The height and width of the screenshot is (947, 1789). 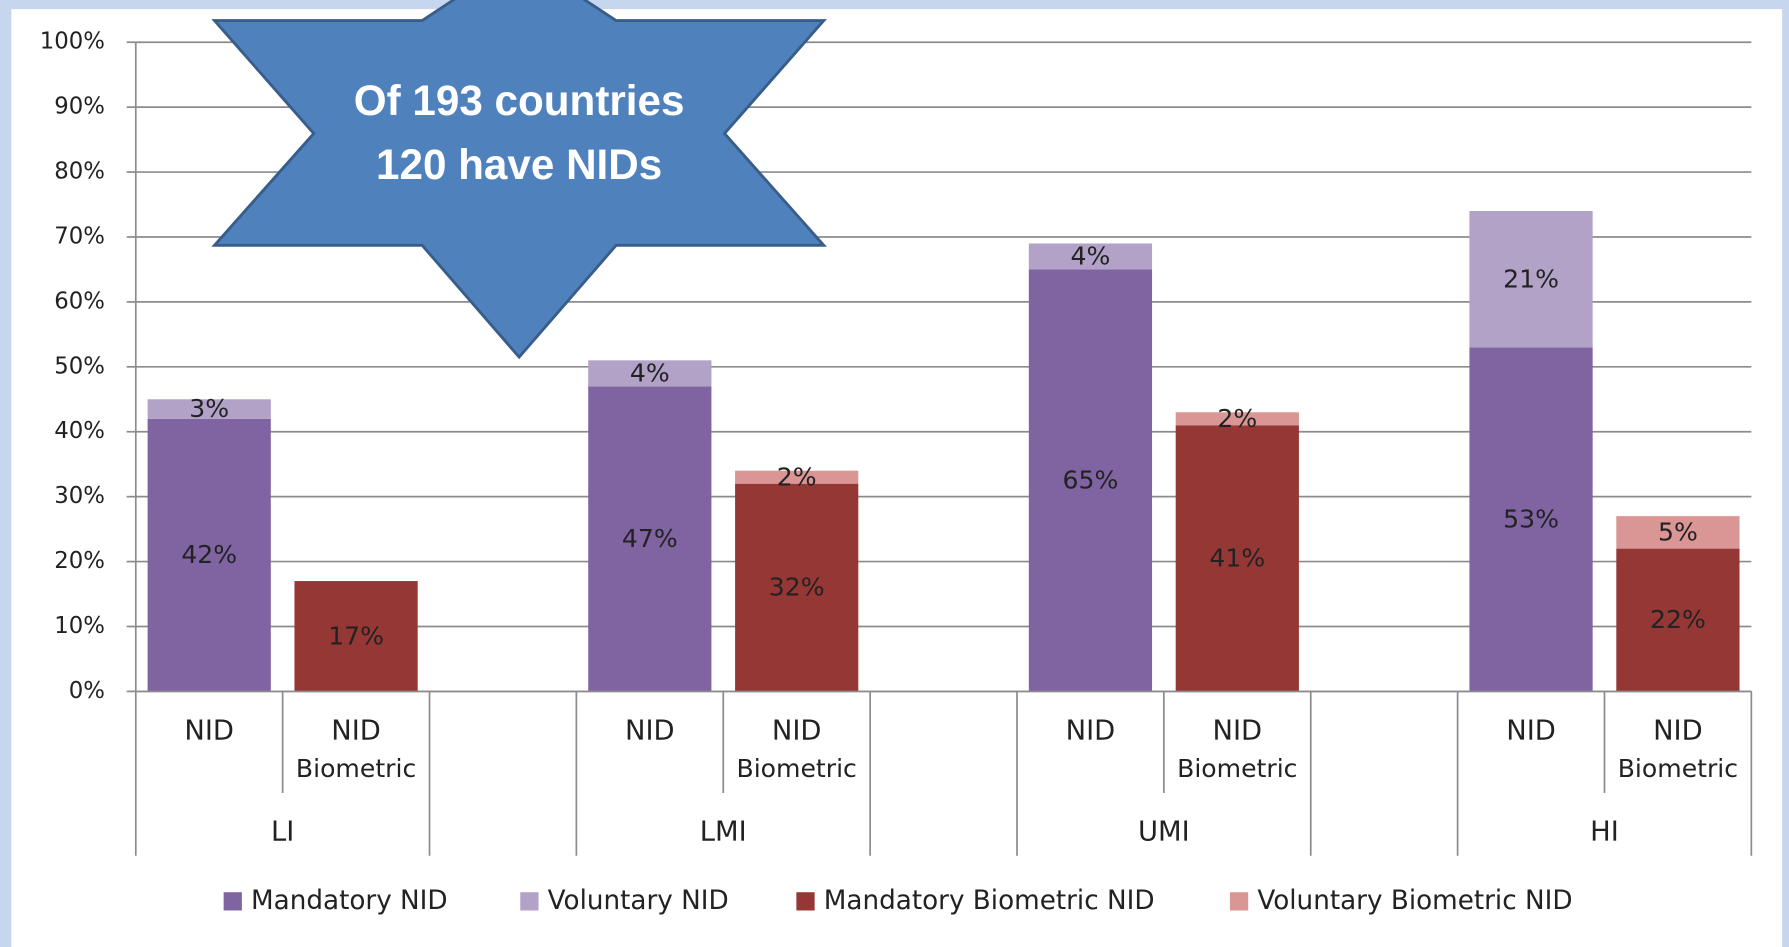 What do you see at coordinates (349, 901) in the screenshot?
I see `legend-label: Mandatory NID` at bounding box center [349, 901].